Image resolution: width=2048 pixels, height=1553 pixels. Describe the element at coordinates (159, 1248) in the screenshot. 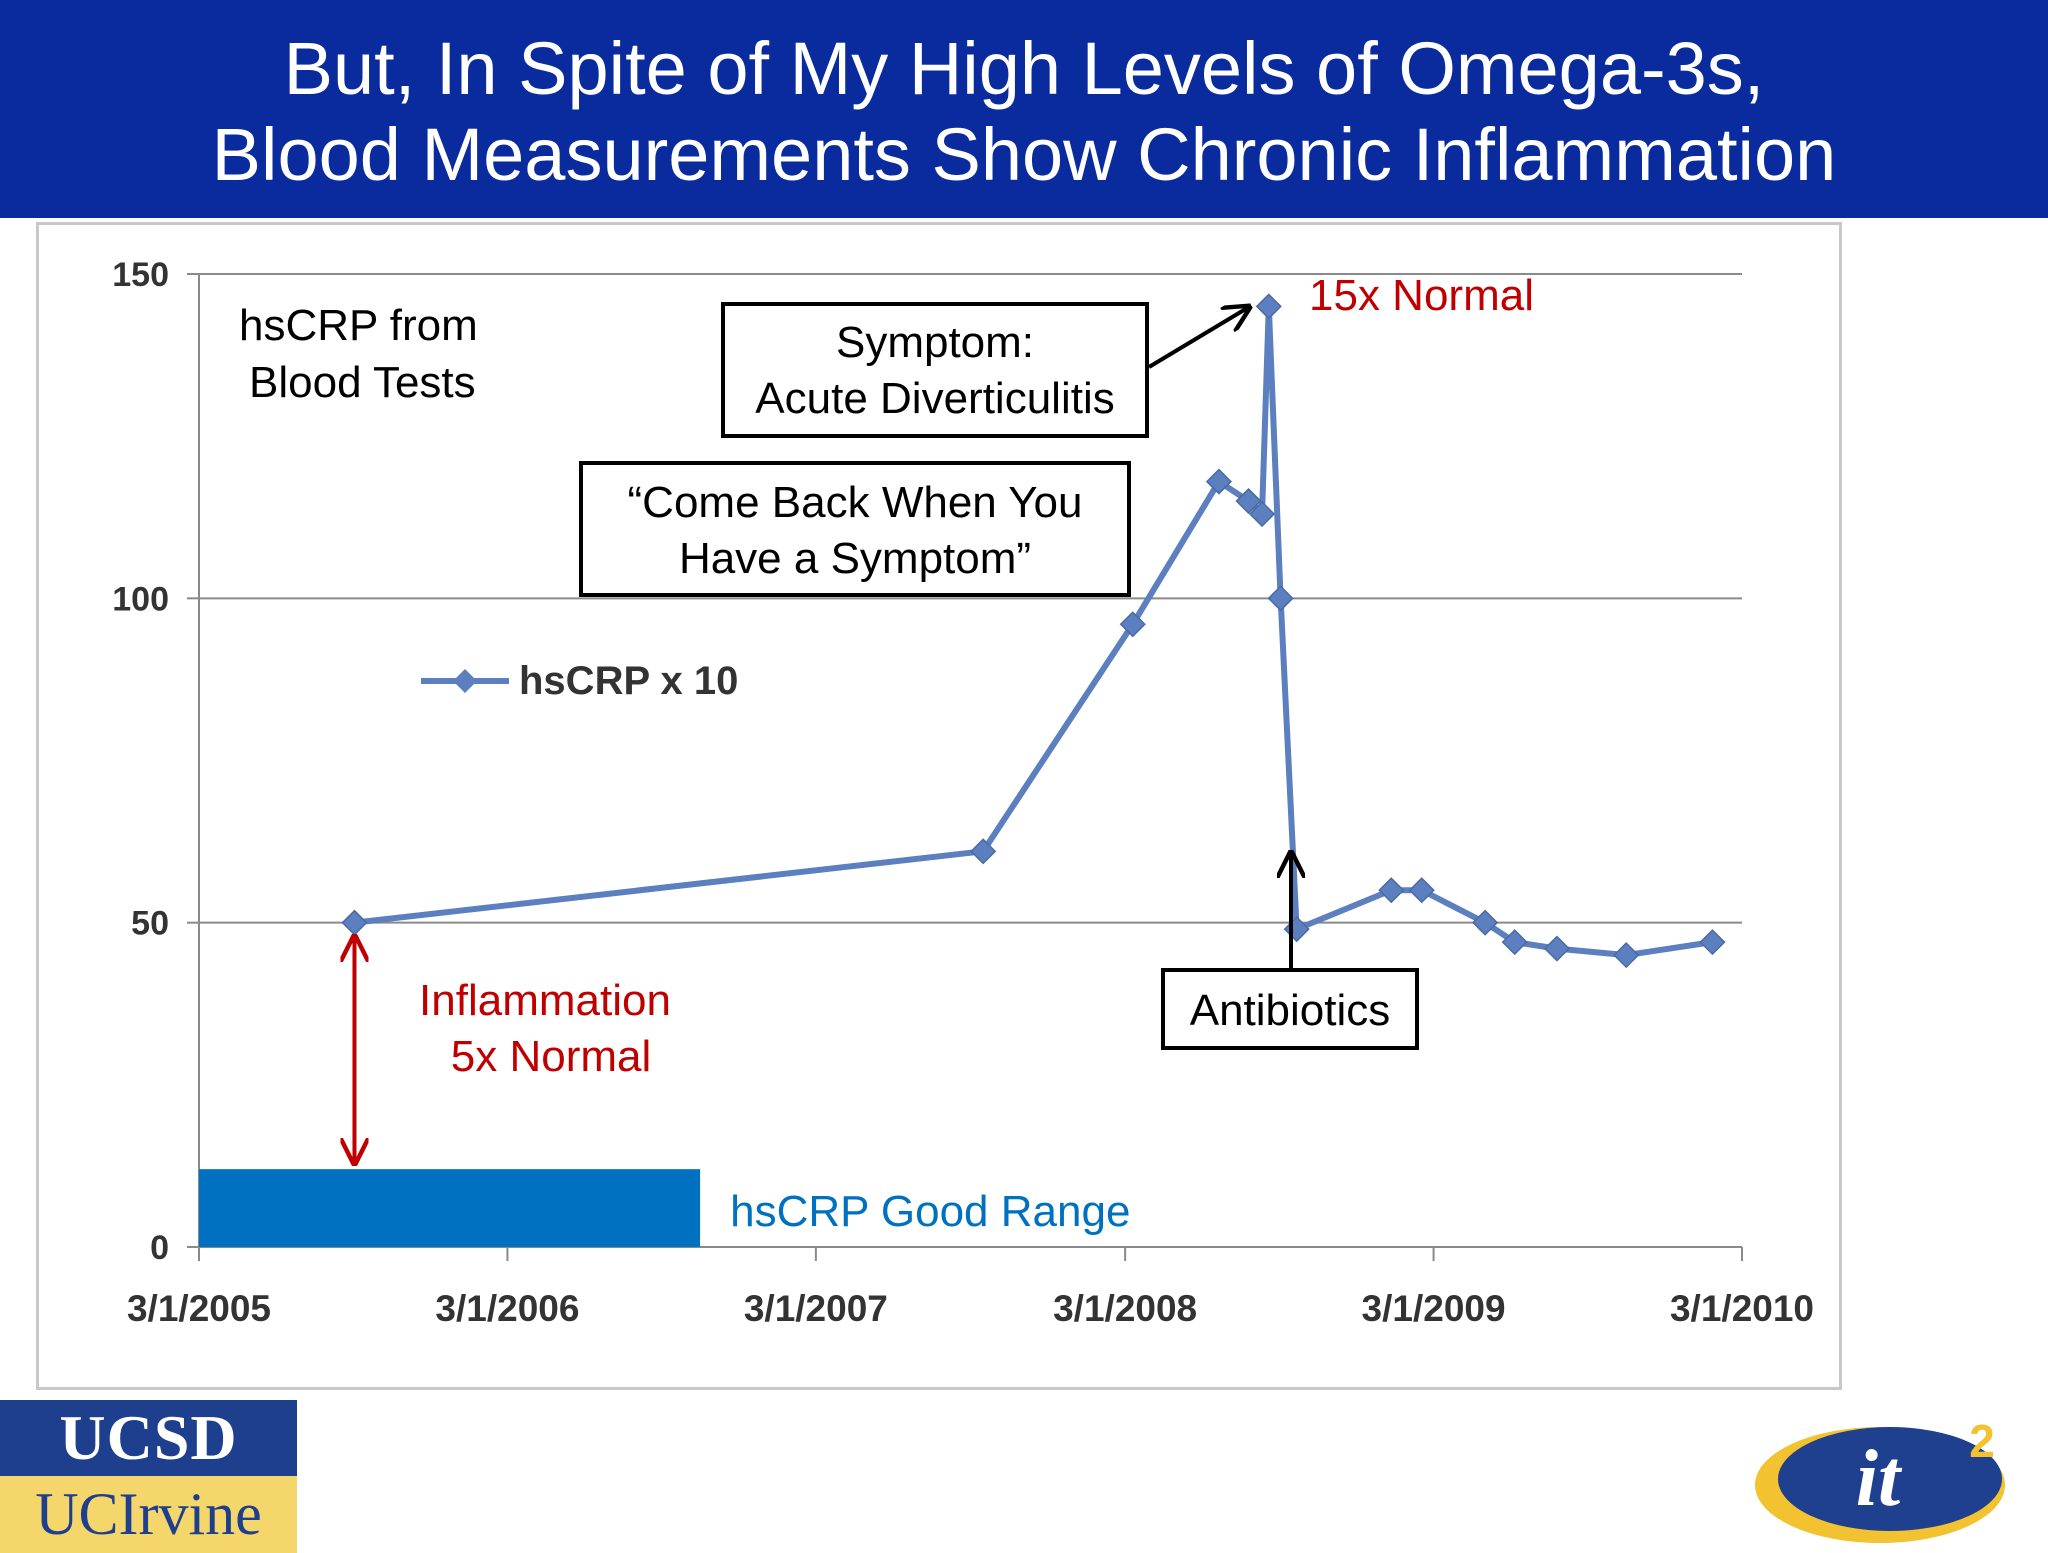

I see `y-tick-label-0: 0` at that location.